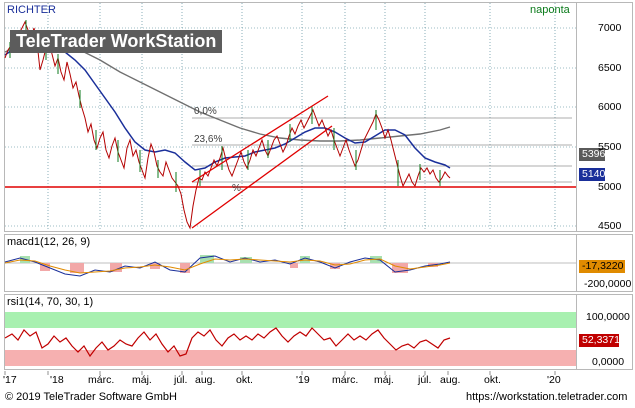 Image resolution: width=635 pixels, height=408 pixels. What do you see at coordinates (303, 380) in the screenshot?
I see `time-label-19: '19` at bounding box center [303, 380].